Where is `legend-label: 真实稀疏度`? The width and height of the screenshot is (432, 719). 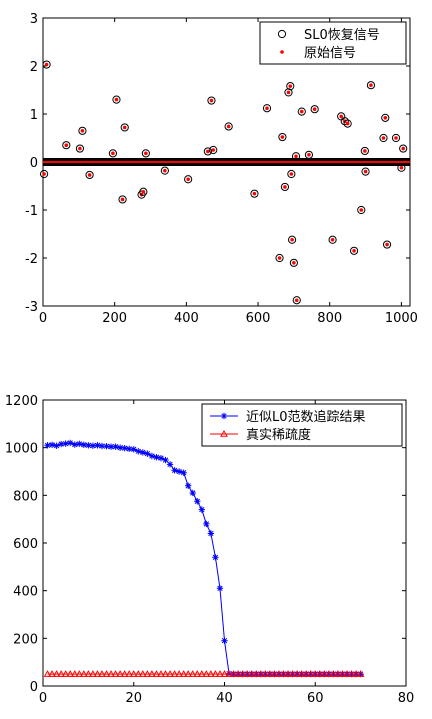 legend-label: 真实稀疏度 is located at coordinates (278, 435).